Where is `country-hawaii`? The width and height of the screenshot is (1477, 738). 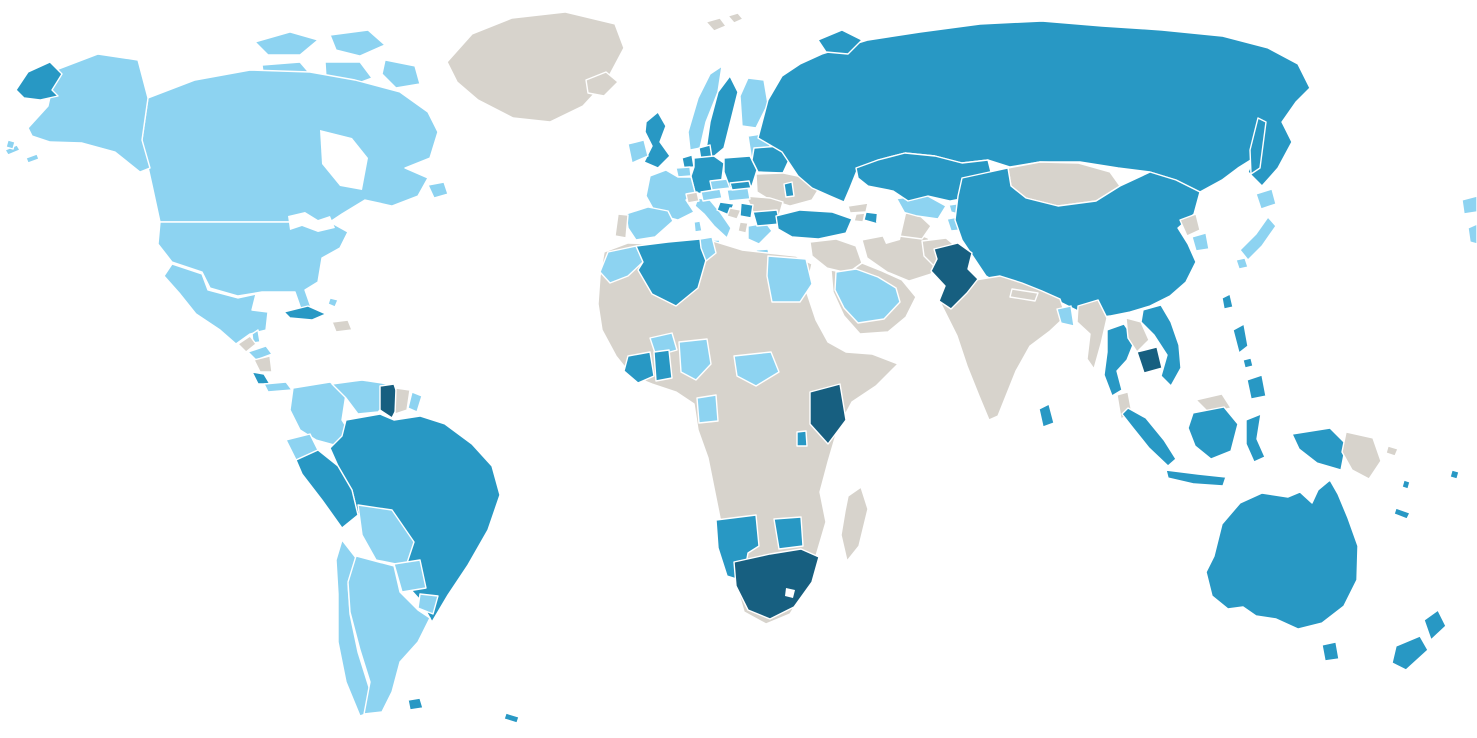 country-hawaii is located at coordinates (10, 144).